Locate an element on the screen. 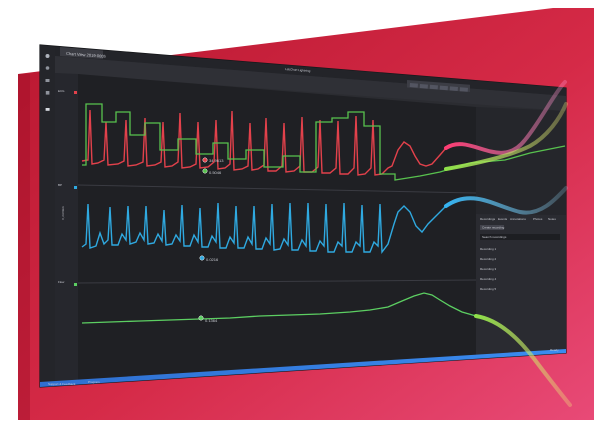  bp-readout: 0.0216 is located at coordinates (212, 259).